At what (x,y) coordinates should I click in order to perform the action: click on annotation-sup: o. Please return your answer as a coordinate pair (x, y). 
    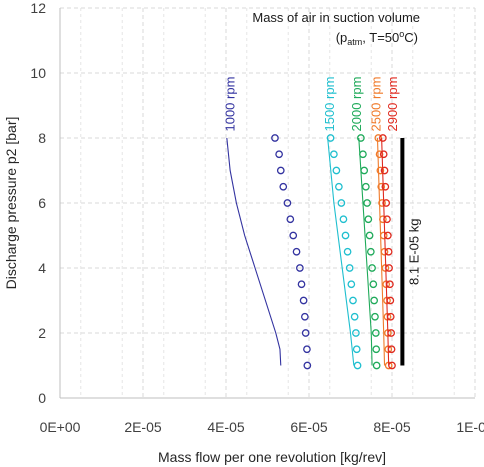
    Looking at the image, I should click on (401, 34).